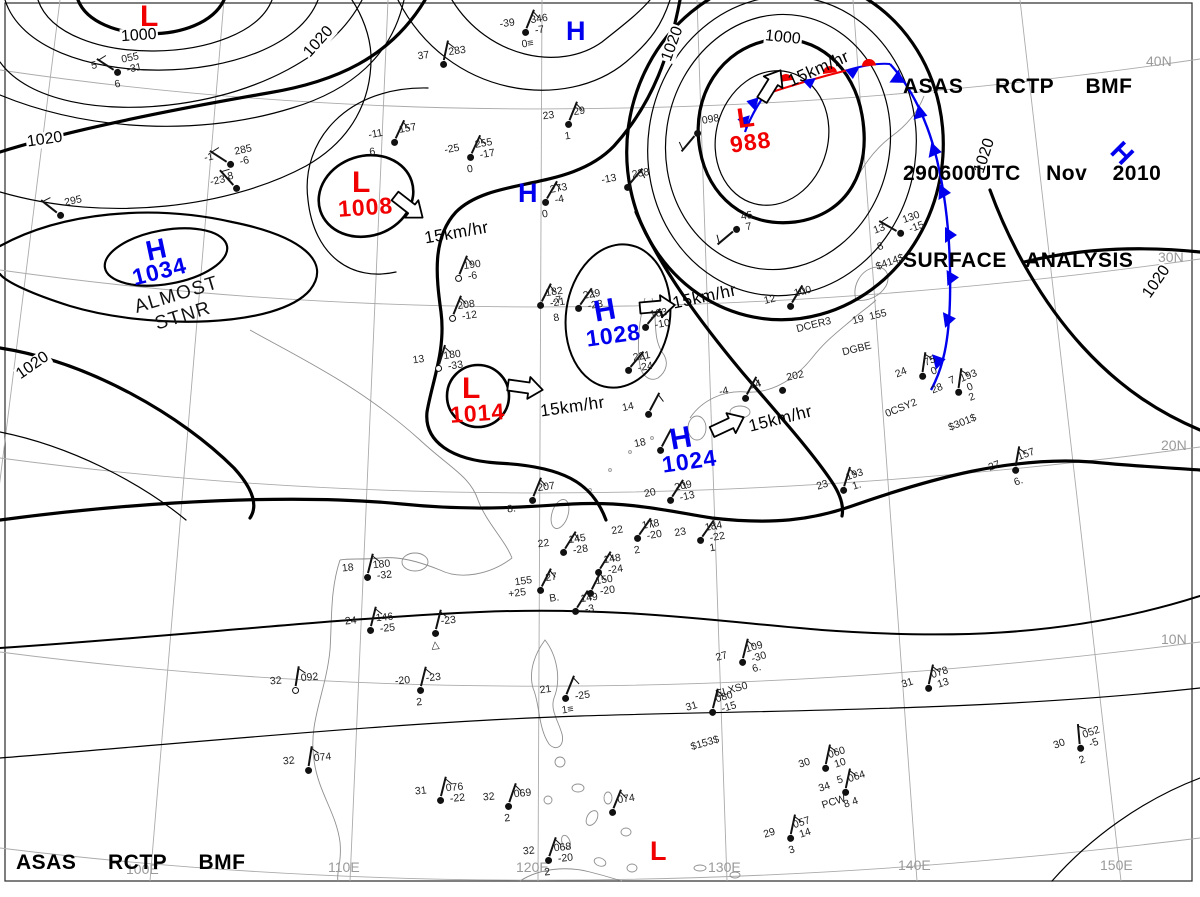  Describe the element at coordinates (539, 30) in the screenshot. I see `station-value-r: -7` at that location.